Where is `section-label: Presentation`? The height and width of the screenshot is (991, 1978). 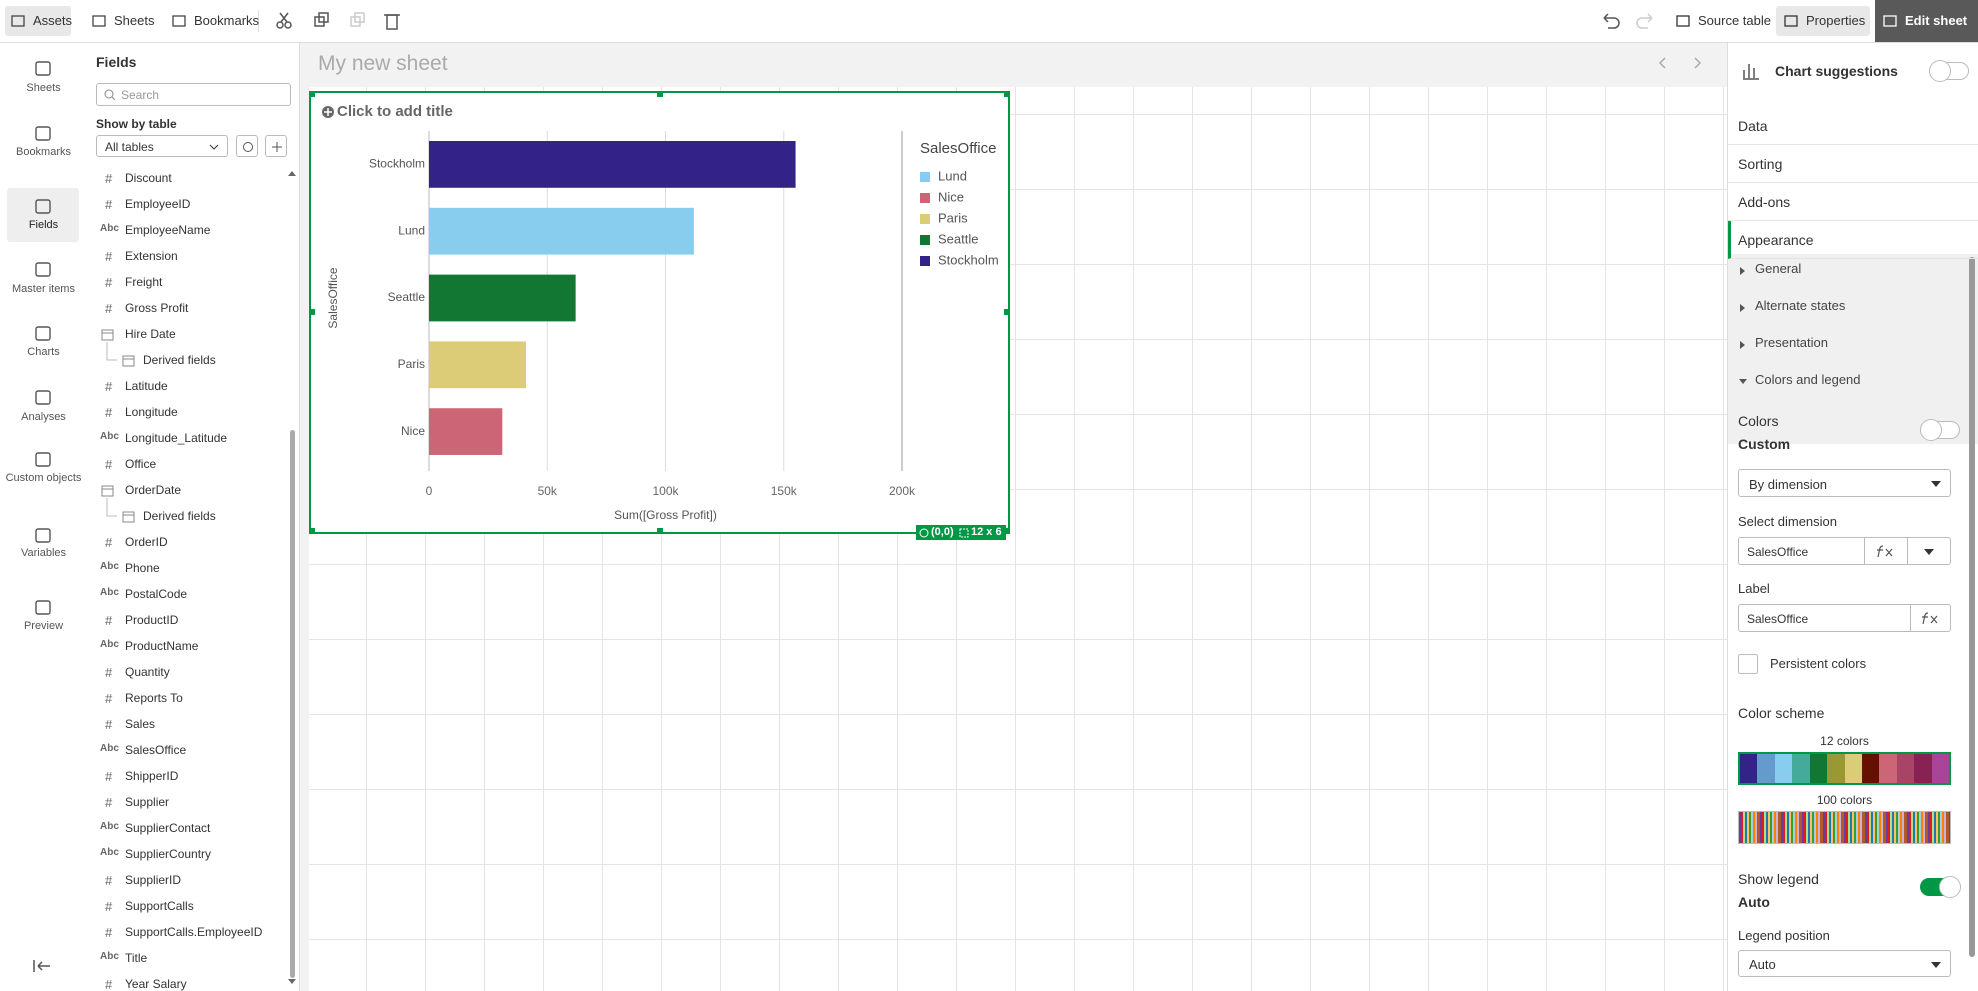
section-label: Presentation is located at coordinates (1791, 342).